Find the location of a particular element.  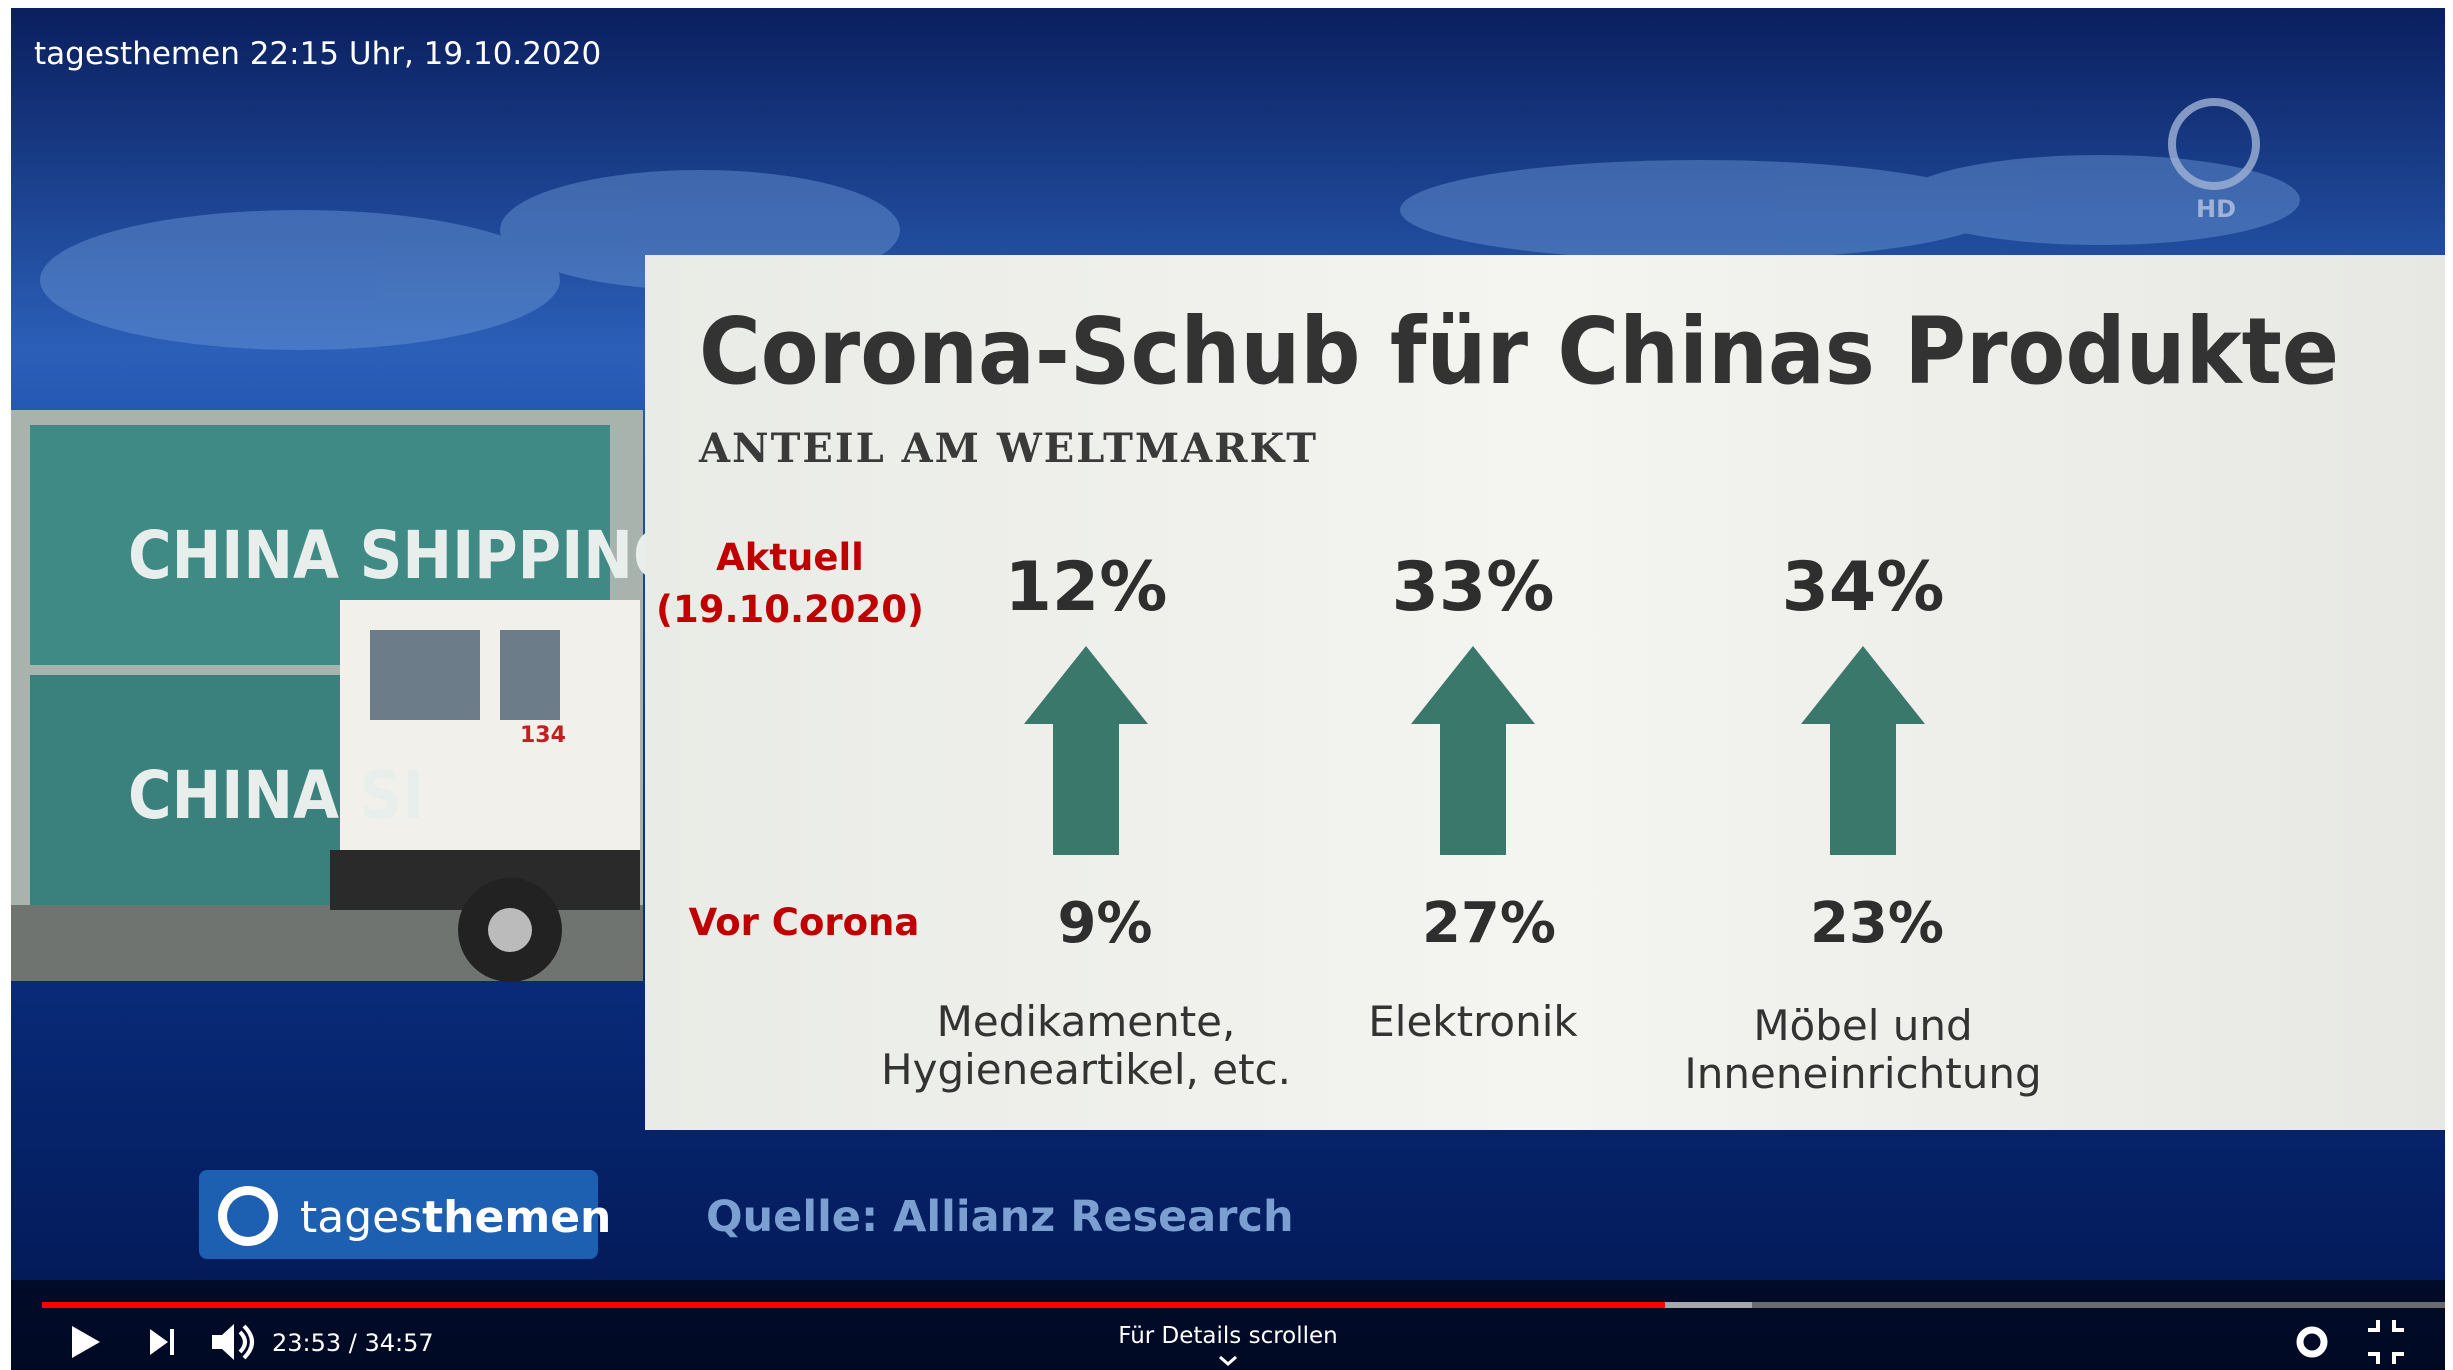

source: Quelle: Allianz Research is located at coordinates (1000, 1217).